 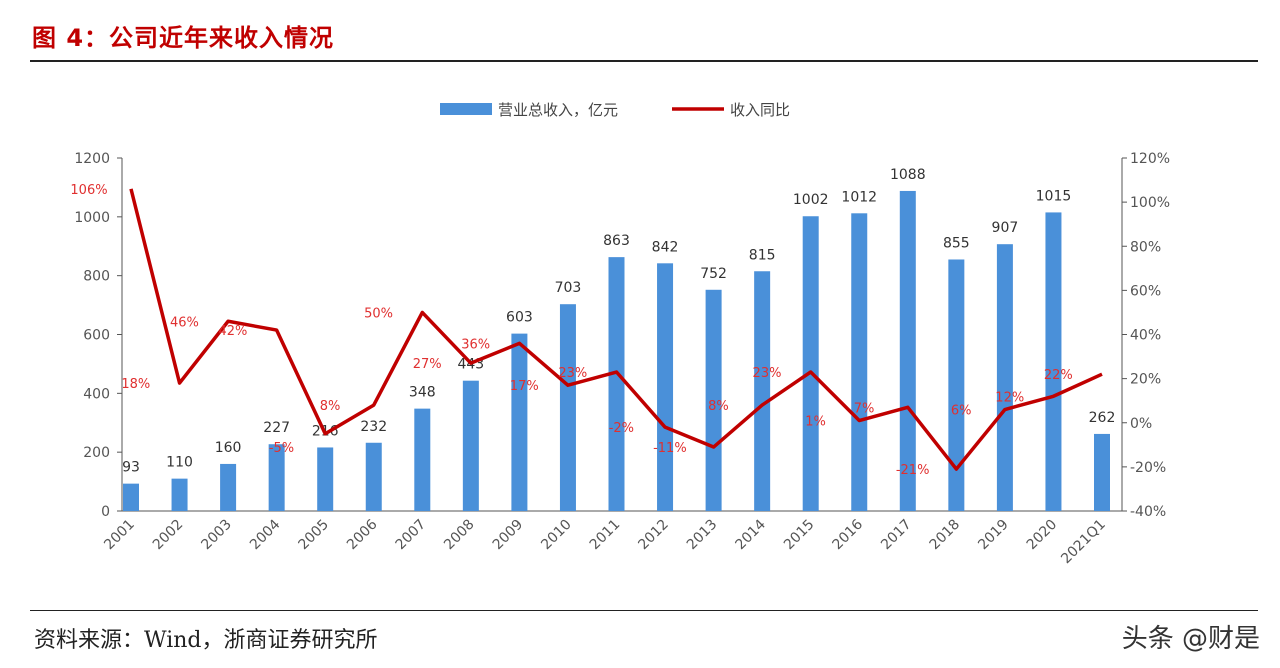 What do you see at coordinates (1150, 159) in the screenshot?
I see `right-tick-label: 120%` at bounding box center [1150, 159].